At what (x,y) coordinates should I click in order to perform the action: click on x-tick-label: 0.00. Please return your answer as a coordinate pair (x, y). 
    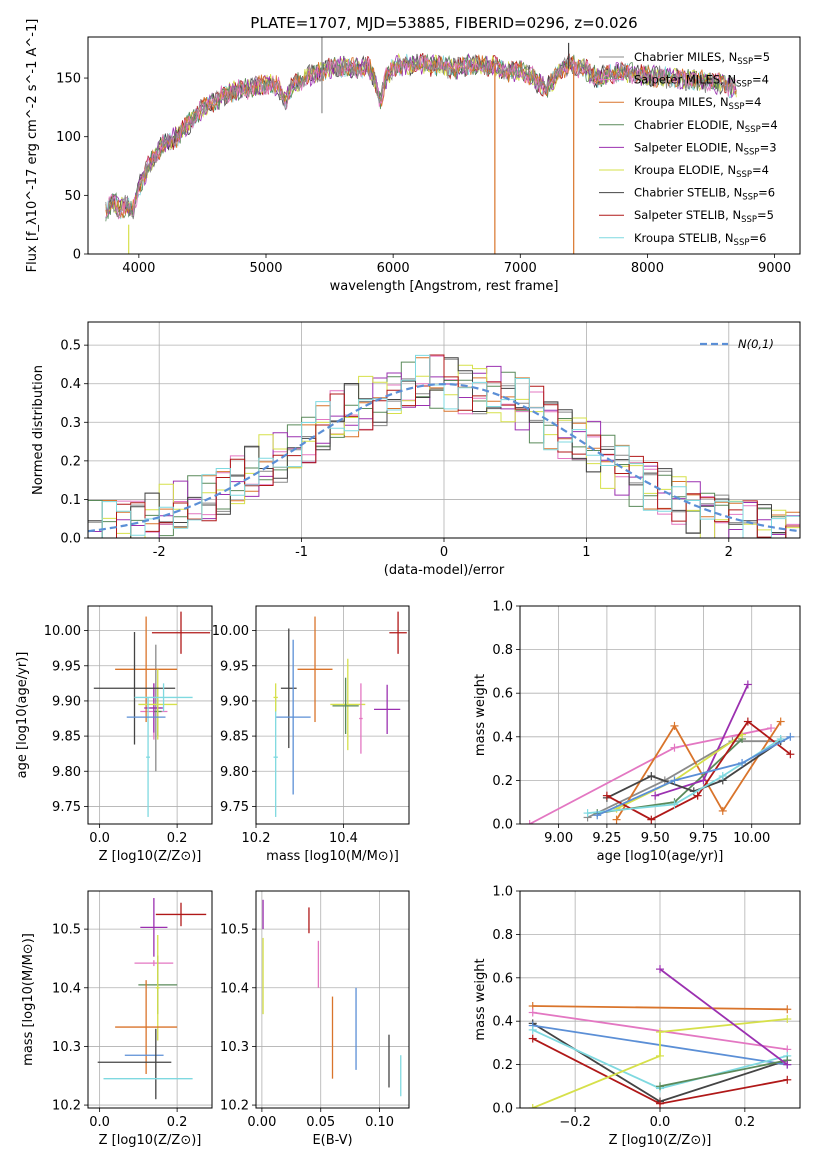
    Looking at the image, I should click on (261, 1122).